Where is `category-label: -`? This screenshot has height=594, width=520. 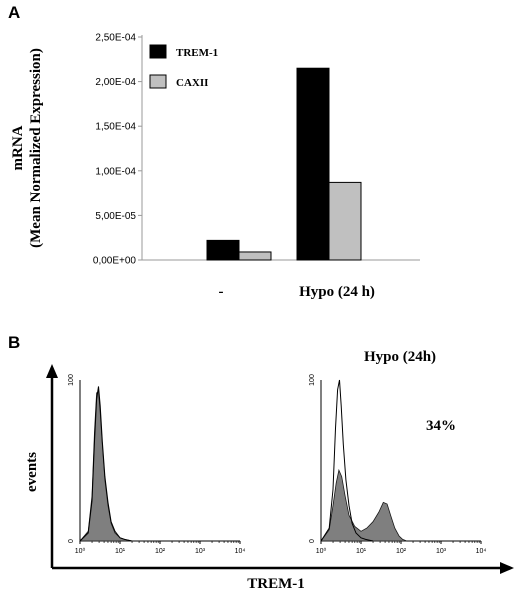
category-label: - is located at coordinates (221, 292).